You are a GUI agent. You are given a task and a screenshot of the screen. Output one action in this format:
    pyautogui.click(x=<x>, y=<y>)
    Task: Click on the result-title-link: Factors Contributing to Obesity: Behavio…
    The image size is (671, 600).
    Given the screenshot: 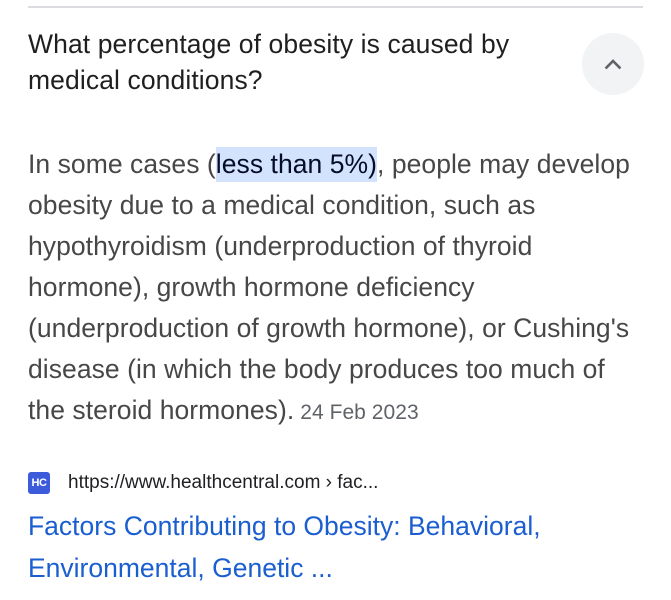 What is the action you would take?
    pyautogui.click(x=284, y=547)
    